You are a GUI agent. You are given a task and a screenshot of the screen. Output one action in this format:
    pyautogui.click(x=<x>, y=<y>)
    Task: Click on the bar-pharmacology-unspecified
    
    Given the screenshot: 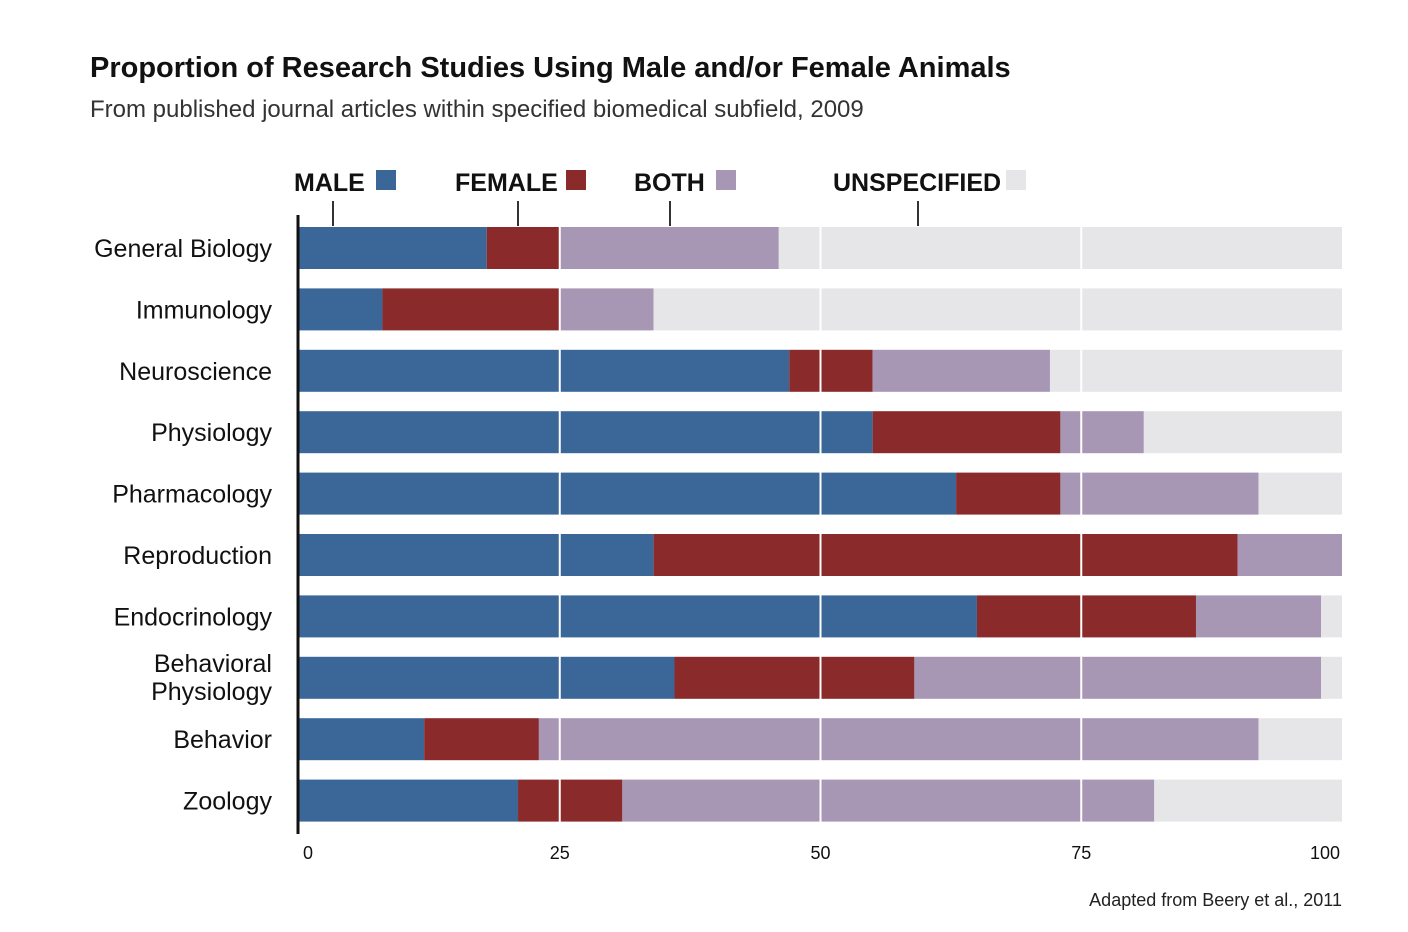 What is the action you would take?
    pyautogui.click(x=1300, y=493)
    